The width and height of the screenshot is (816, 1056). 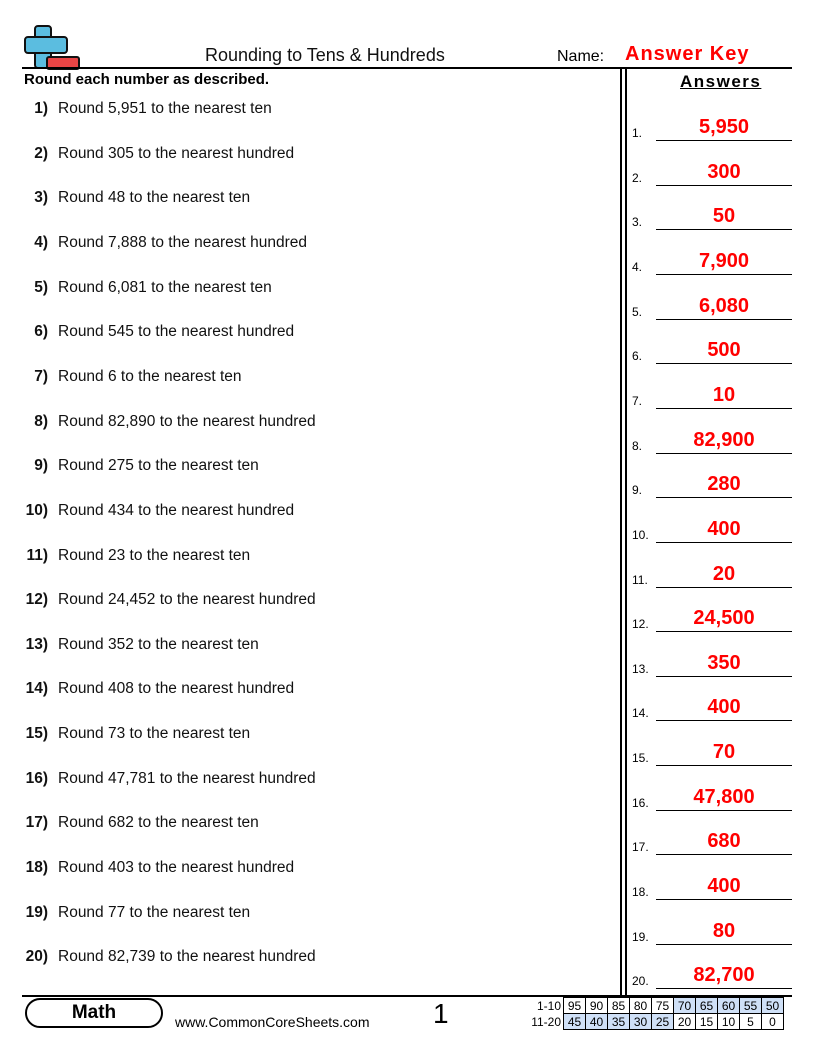 I want to click on question-text: Round 434 to the nearest hundred, so click(x=176, y=510).